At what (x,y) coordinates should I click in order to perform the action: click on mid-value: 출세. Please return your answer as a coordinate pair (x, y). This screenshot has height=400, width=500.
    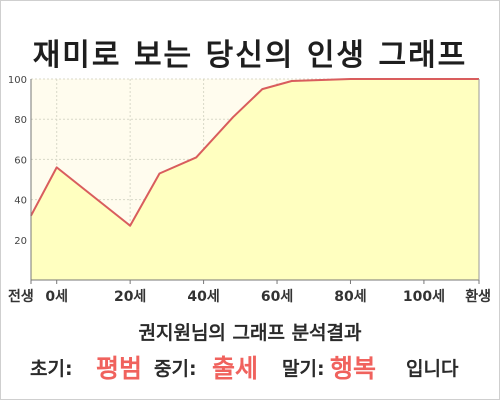
    Looking at the image, I should click on (235, 368).